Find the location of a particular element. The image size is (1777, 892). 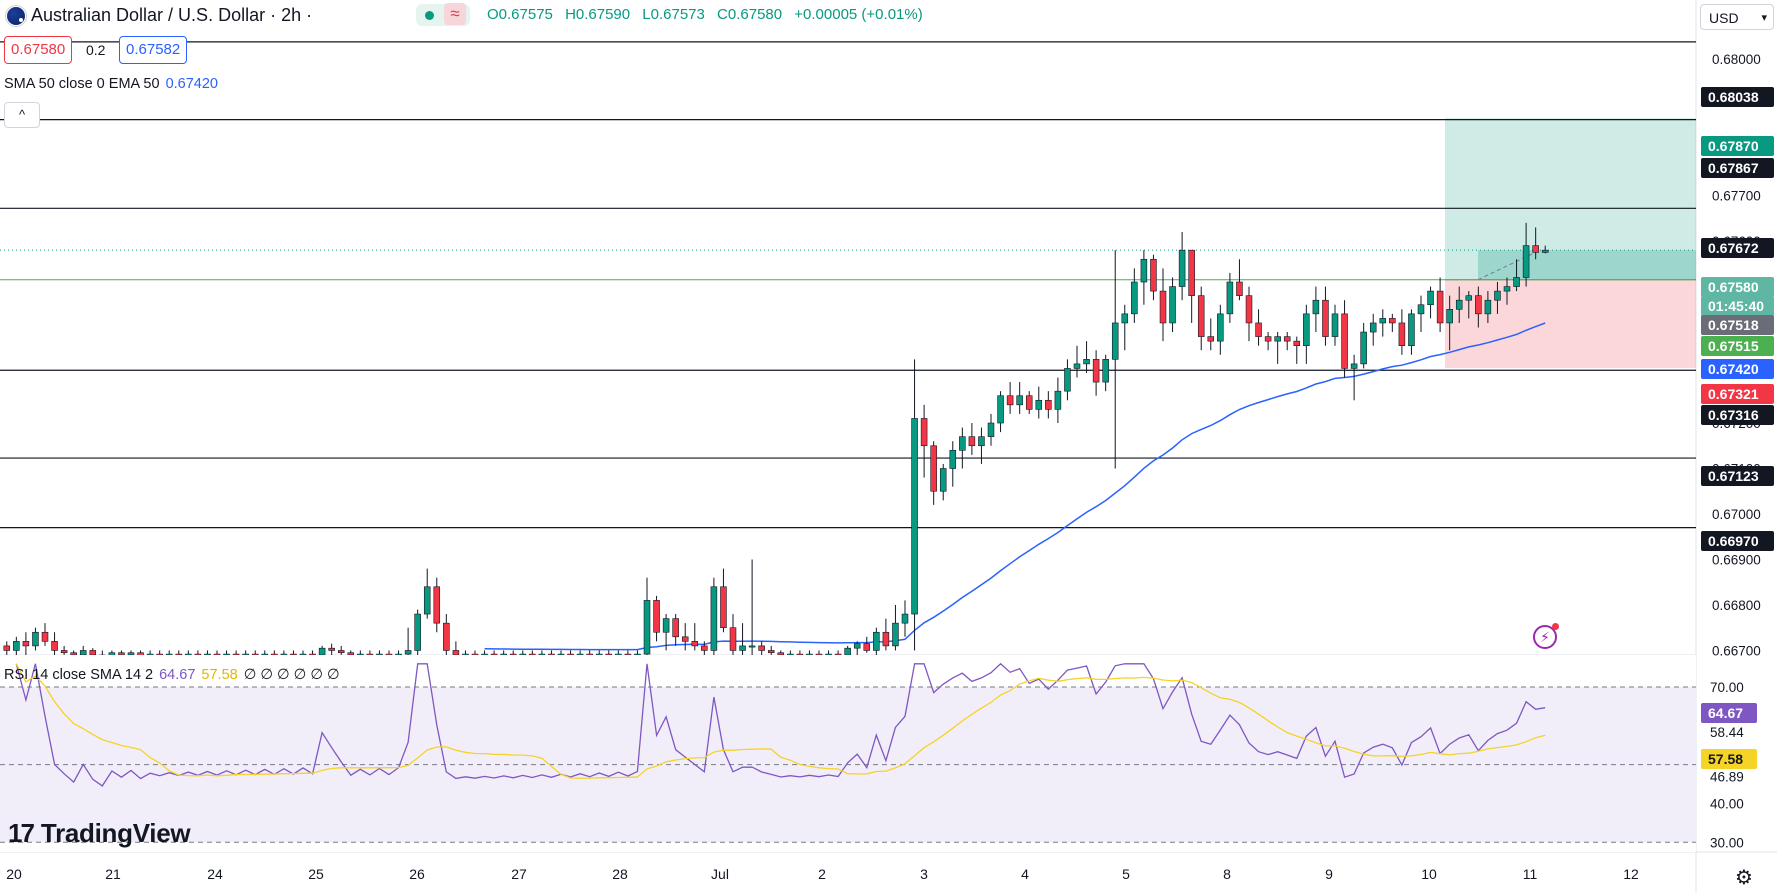

alert-icon: ⚡ is located at coordinates (1546, 636).